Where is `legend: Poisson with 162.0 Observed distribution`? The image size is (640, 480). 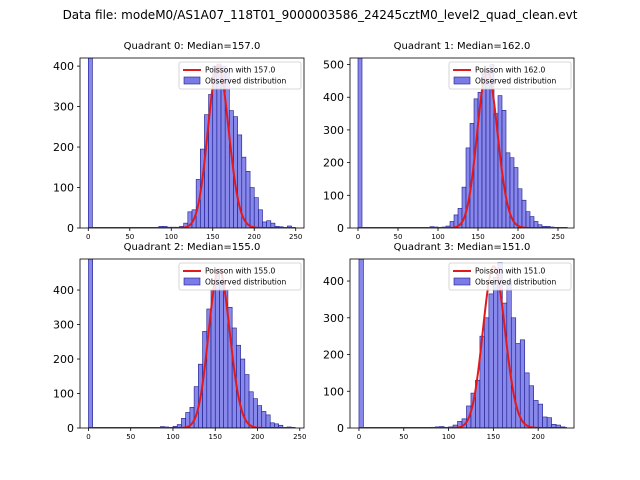
legend: Poisson with 162.0 Observed distribution is located at coordinates (510, 75).